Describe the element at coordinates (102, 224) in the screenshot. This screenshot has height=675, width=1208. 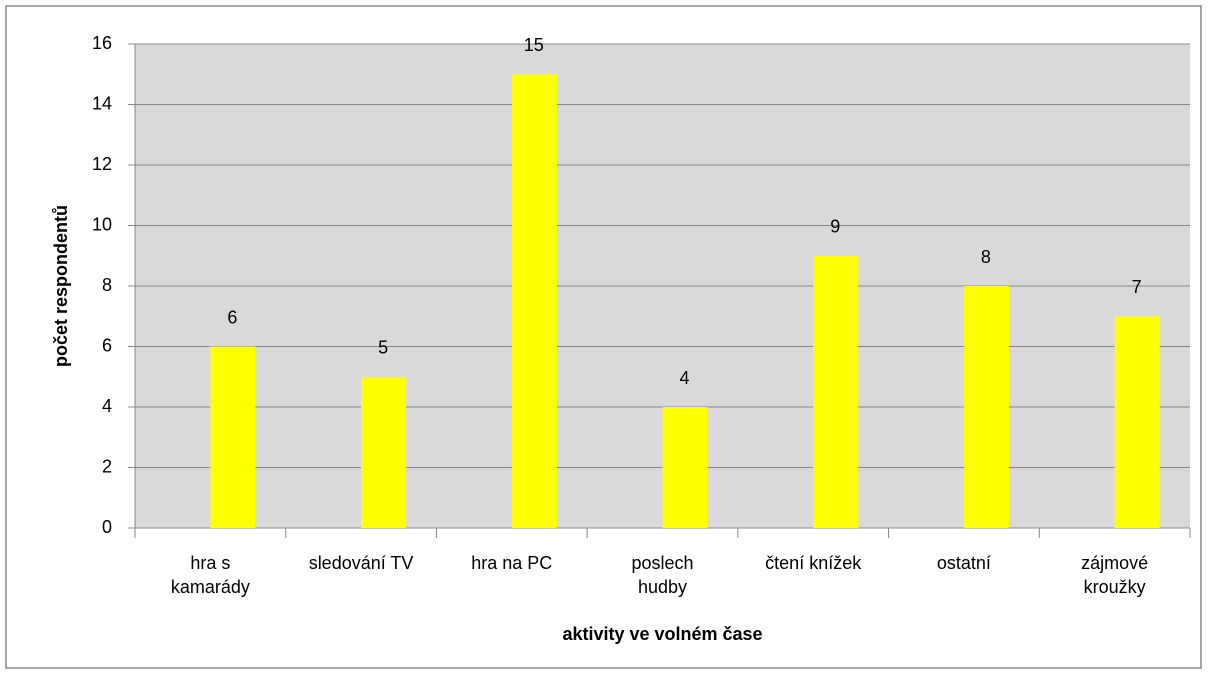
I see `y-tick-label: 10` at that location.